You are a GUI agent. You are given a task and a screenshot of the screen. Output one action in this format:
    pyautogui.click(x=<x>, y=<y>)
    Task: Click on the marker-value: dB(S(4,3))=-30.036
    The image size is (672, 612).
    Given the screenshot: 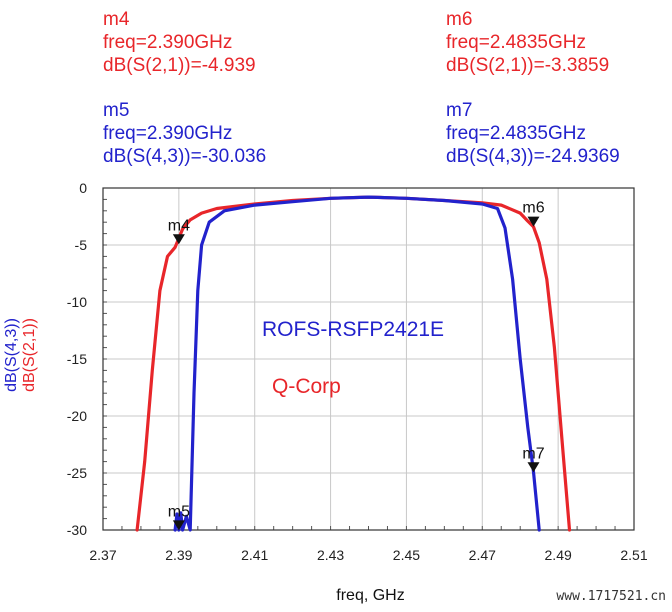 What is the action you would take?
    pyautogui.click(x=185, y=156)
    